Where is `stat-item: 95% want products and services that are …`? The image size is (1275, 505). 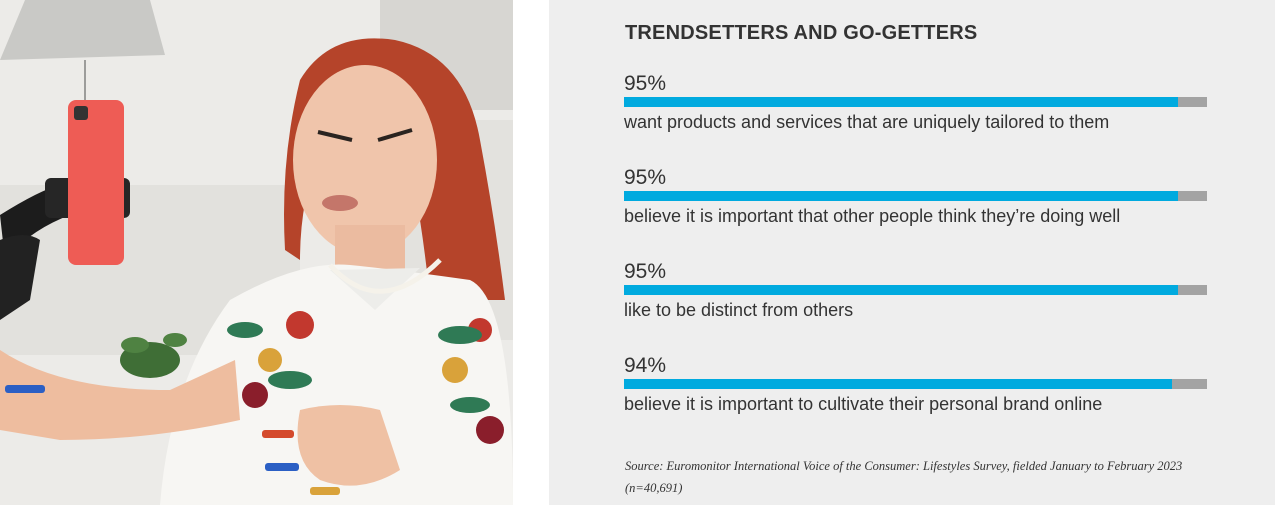
stat-item: 95% want products and services that are … is located at coordinates (915, 102).